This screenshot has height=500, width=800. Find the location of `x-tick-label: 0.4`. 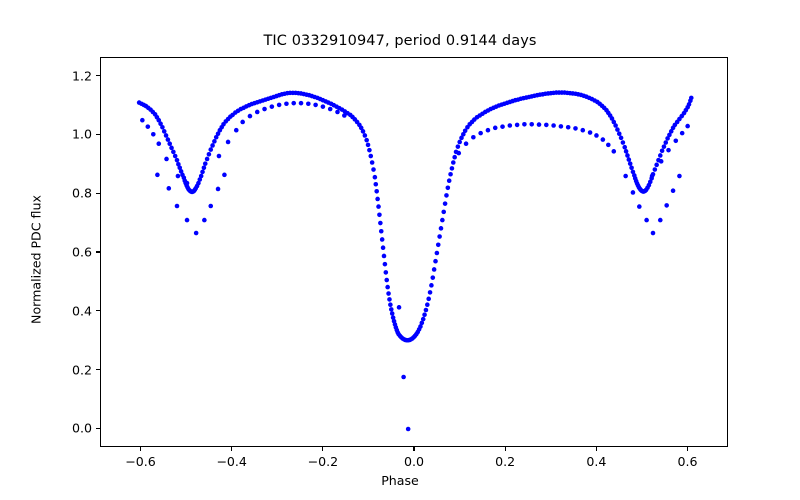

x-tick-label: 0.4 is located at coordinates (596, 461).